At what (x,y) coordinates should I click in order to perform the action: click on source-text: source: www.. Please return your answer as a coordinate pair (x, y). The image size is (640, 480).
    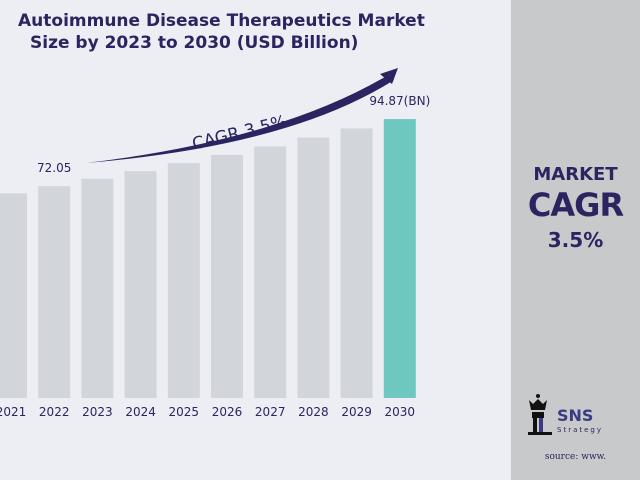
    Looking at the image, I should click on (575, 457).